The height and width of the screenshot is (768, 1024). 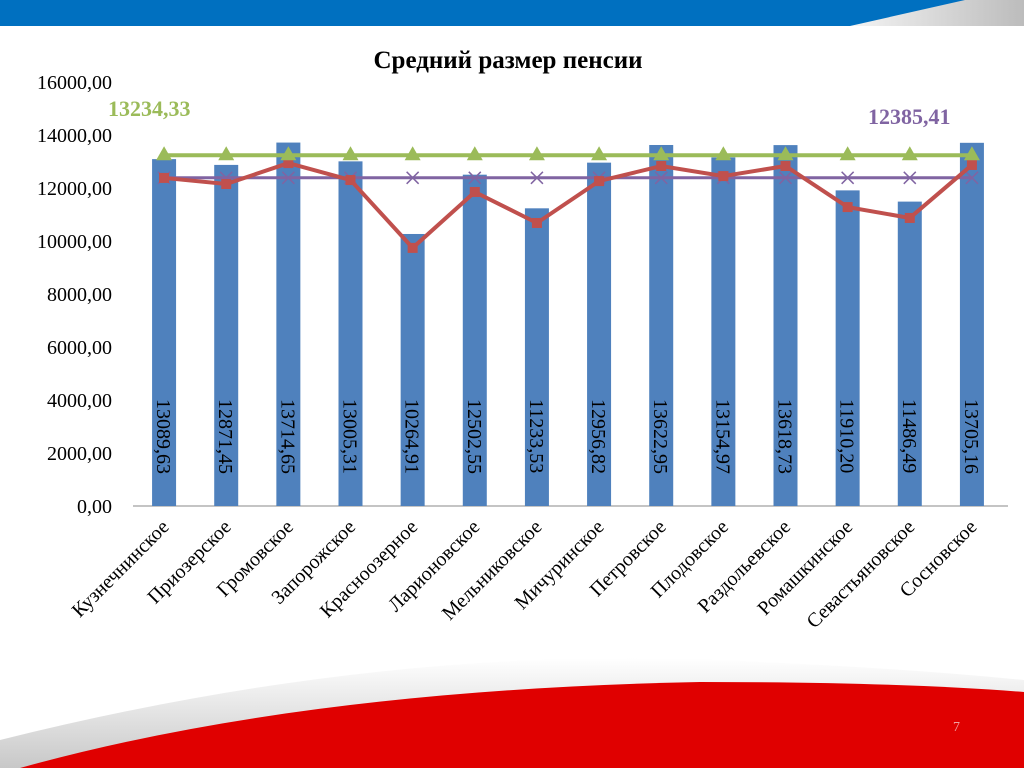 I want to click on page-number: 7, so click(x=956, y=727).